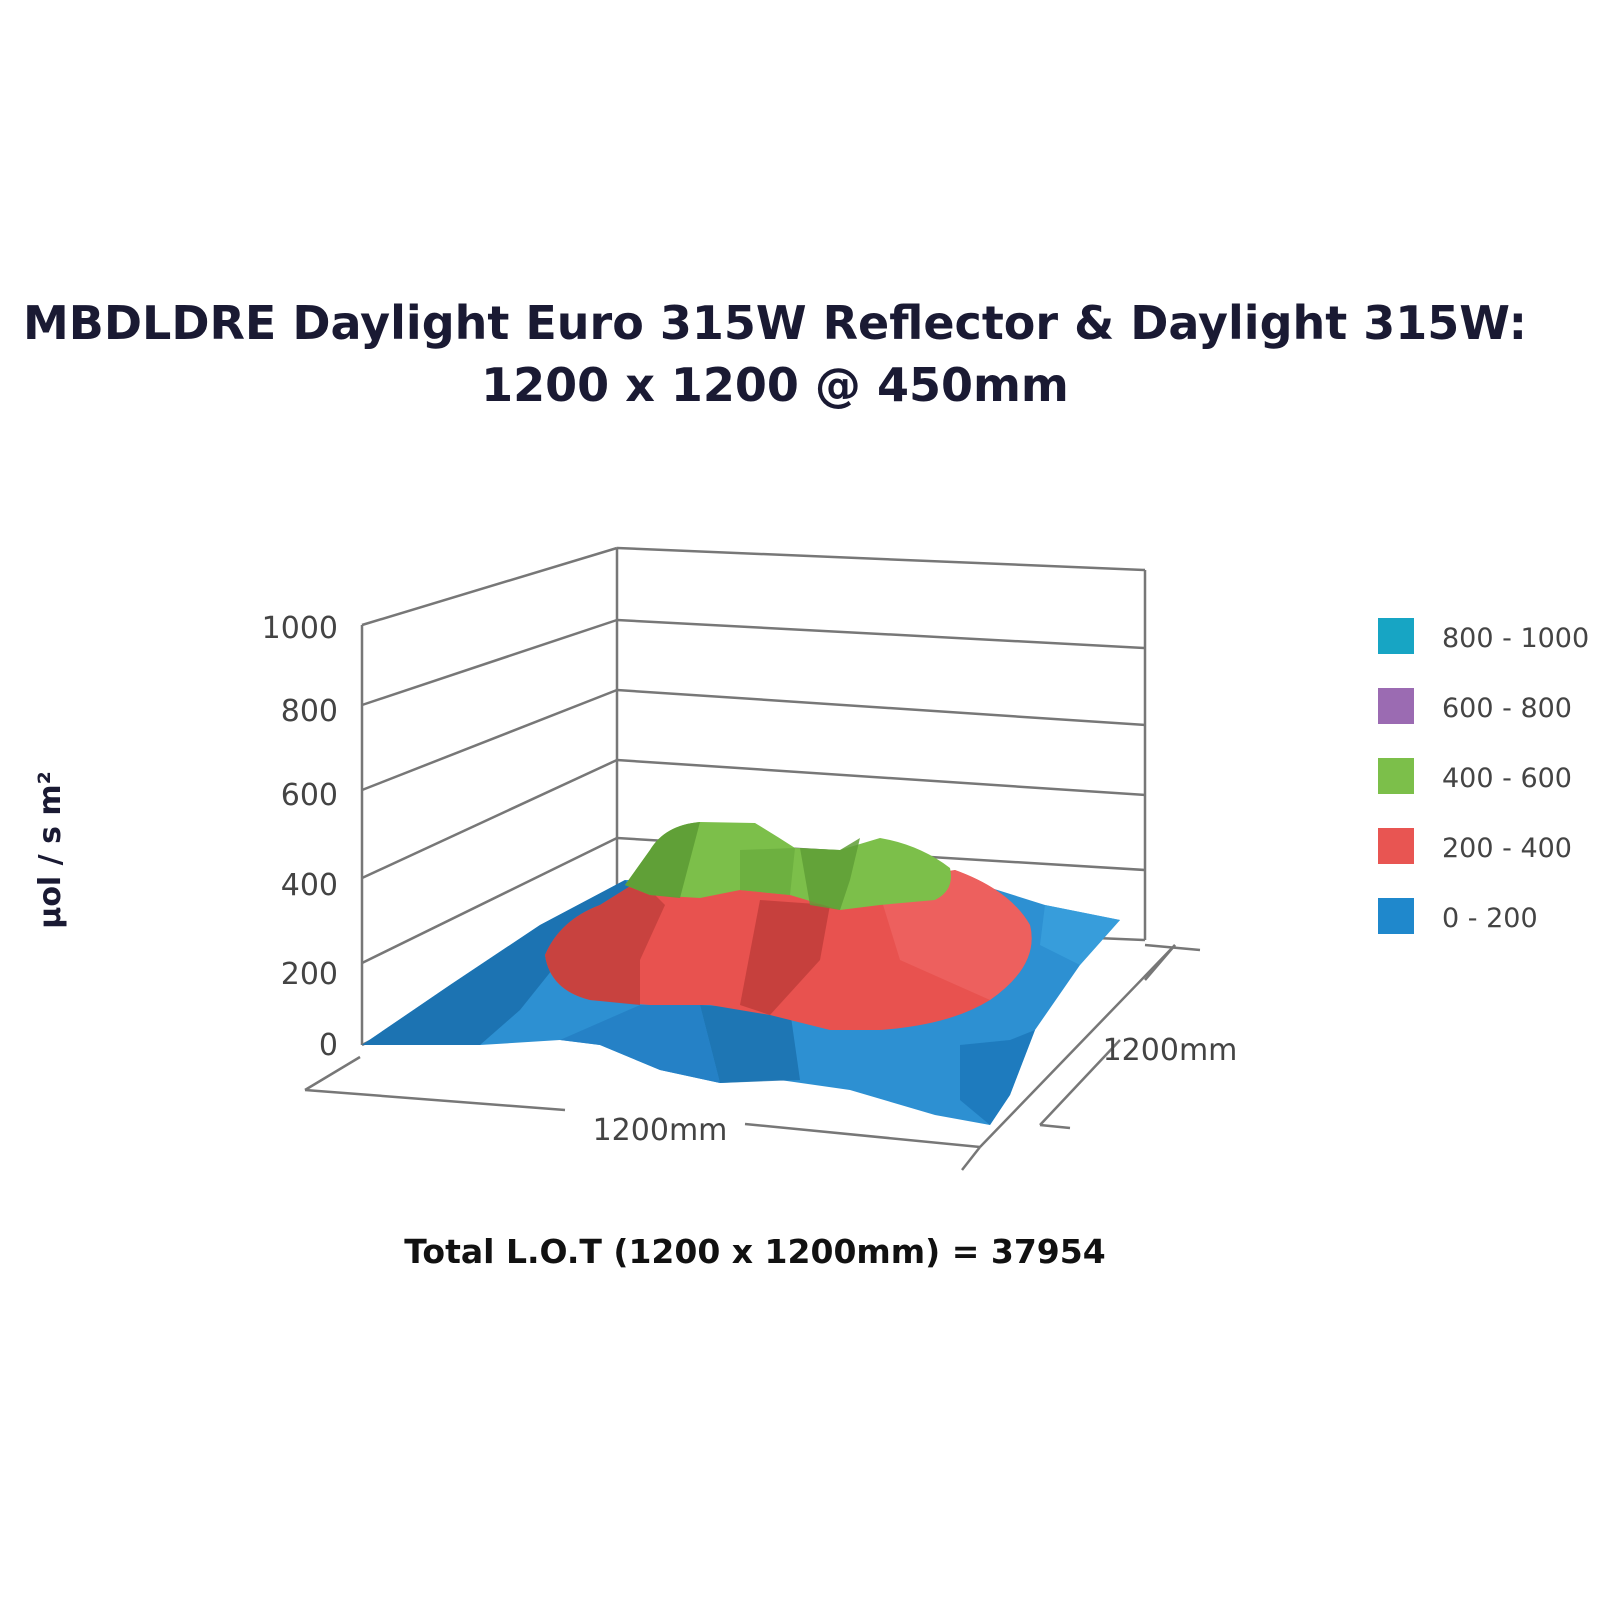  What do you see at coordinates (1507, 708) in the screenshot?
I see `legend-label: 600 - 800` at bounding box center [1507, 708].